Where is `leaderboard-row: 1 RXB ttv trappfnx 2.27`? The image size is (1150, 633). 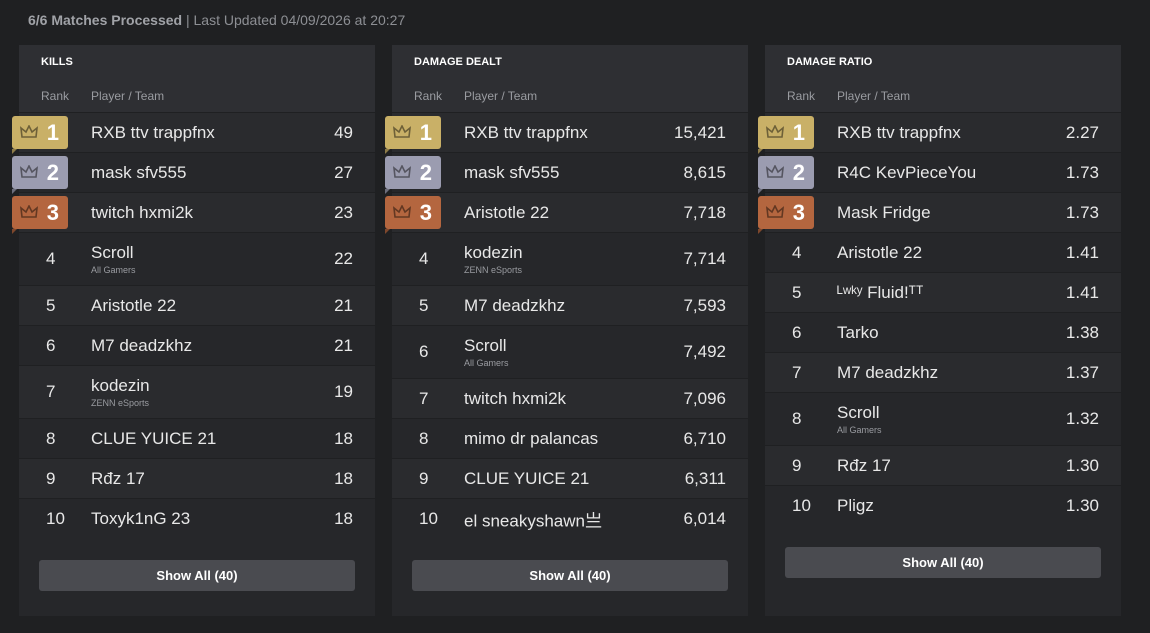 leaderboard-row: 1 RXB ttv trappfnx 2.27 is located at coordinates (939, 133).